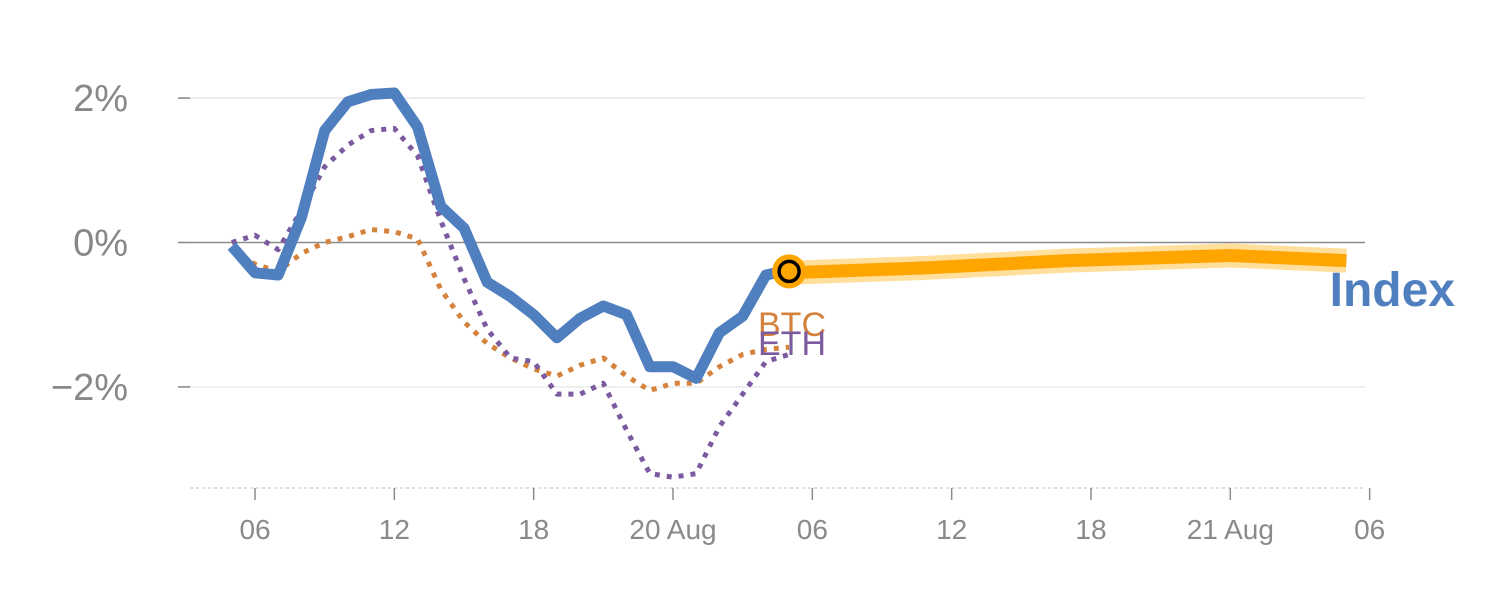  I want to click on series-label-btc: BTC, so click(792, 325).